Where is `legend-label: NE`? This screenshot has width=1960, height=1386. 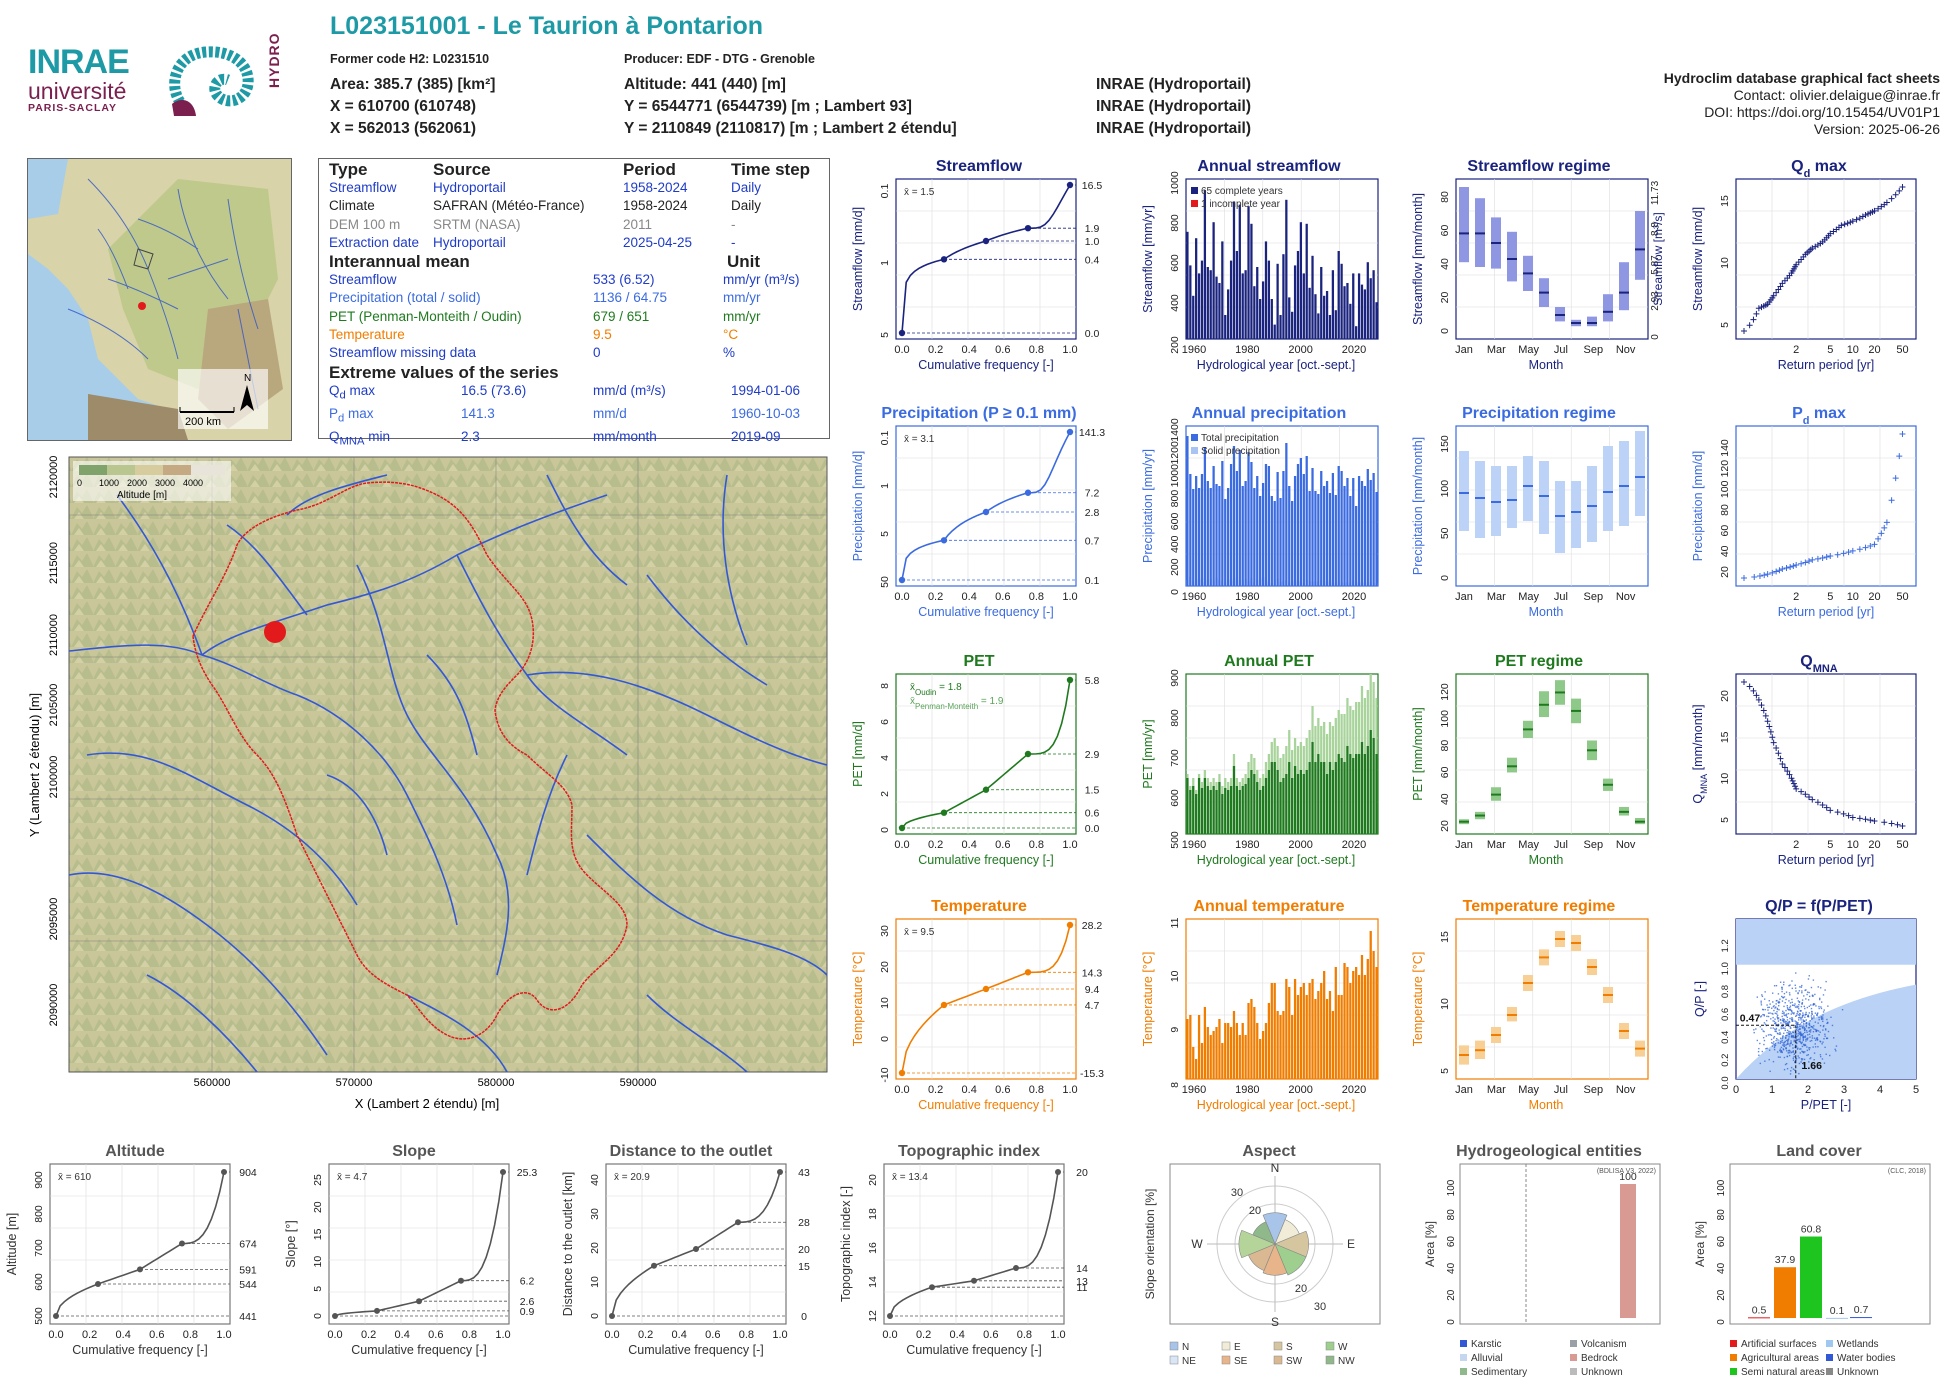
legend-label: NE is located at coordinates (1189, 1361).